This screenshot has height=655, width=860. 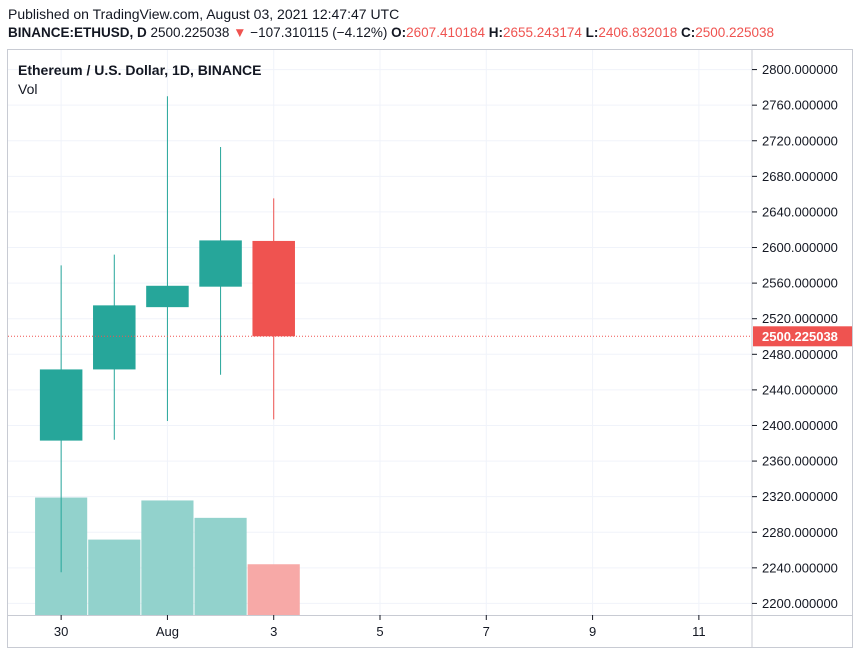 What do you see at coordinates (688, 32) in the screenshot?
I see `close-label: C:` at bounding box center [688, 32].